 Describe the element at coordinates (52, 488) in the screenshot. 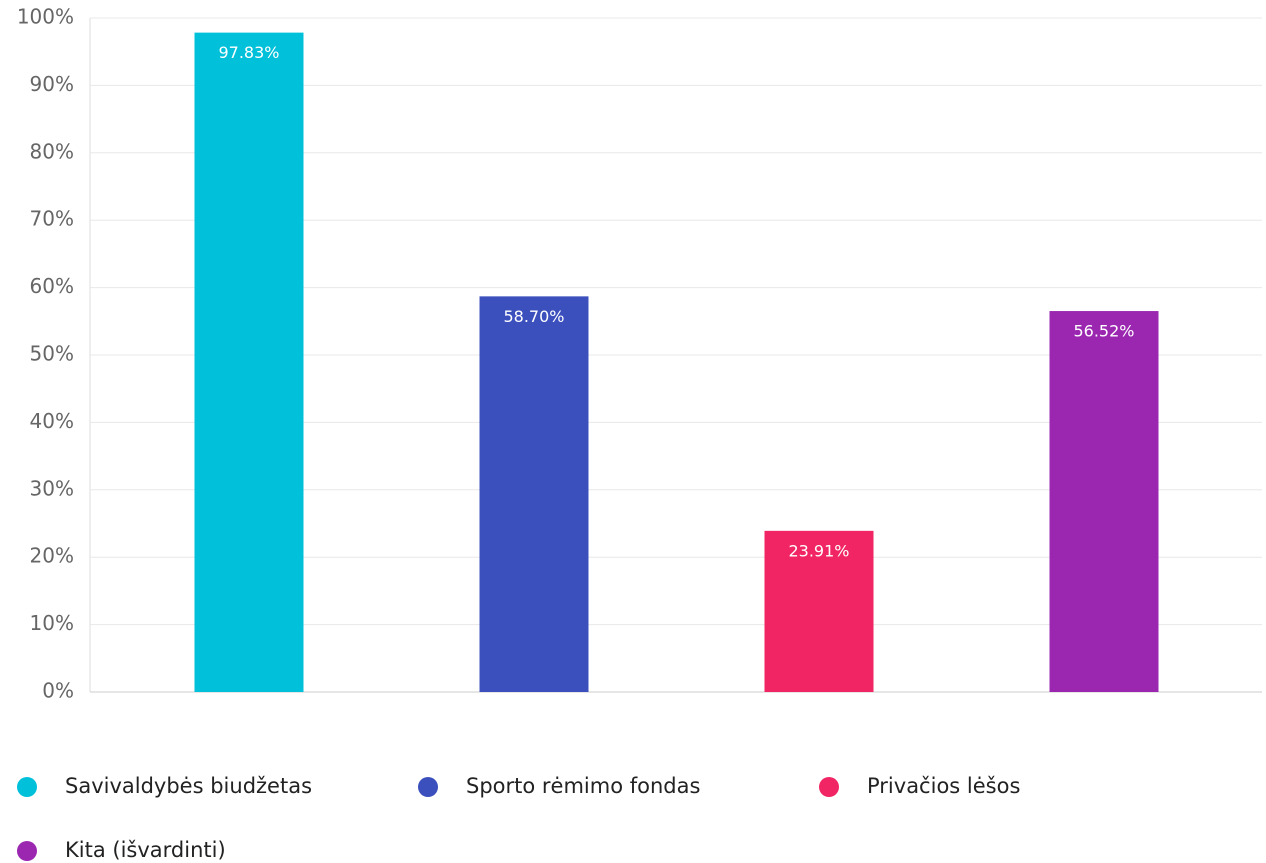

I see `y-tick-label: 30%` at that location.